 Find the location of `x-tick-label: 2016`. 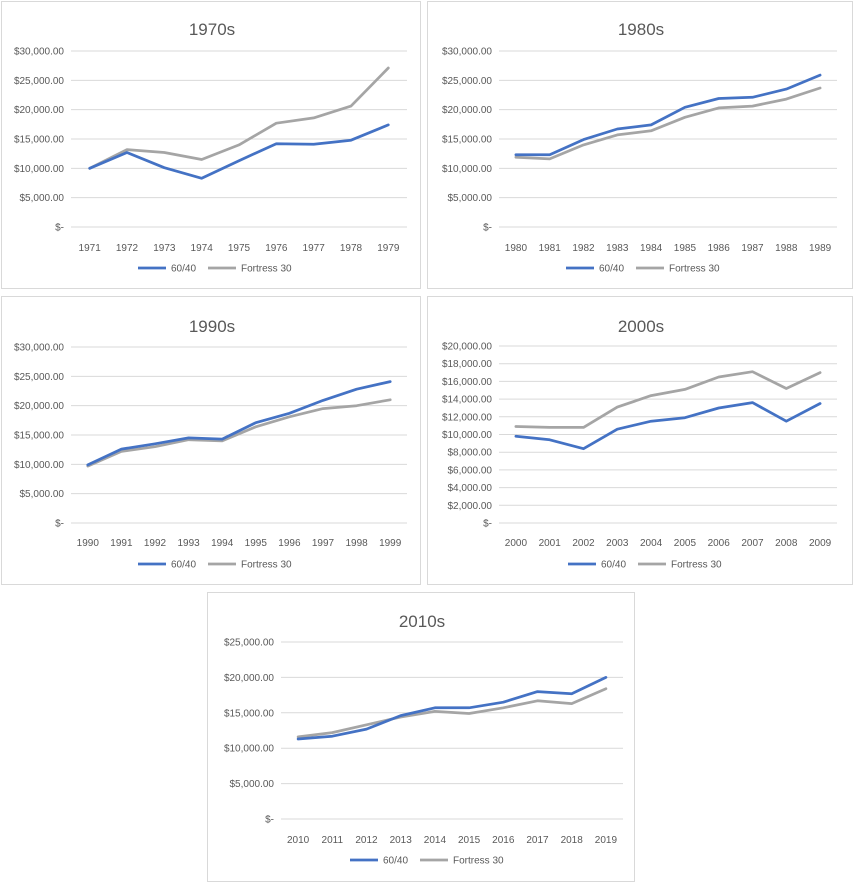

x-tick-label: 2016 is located at coordinates (503, 840).